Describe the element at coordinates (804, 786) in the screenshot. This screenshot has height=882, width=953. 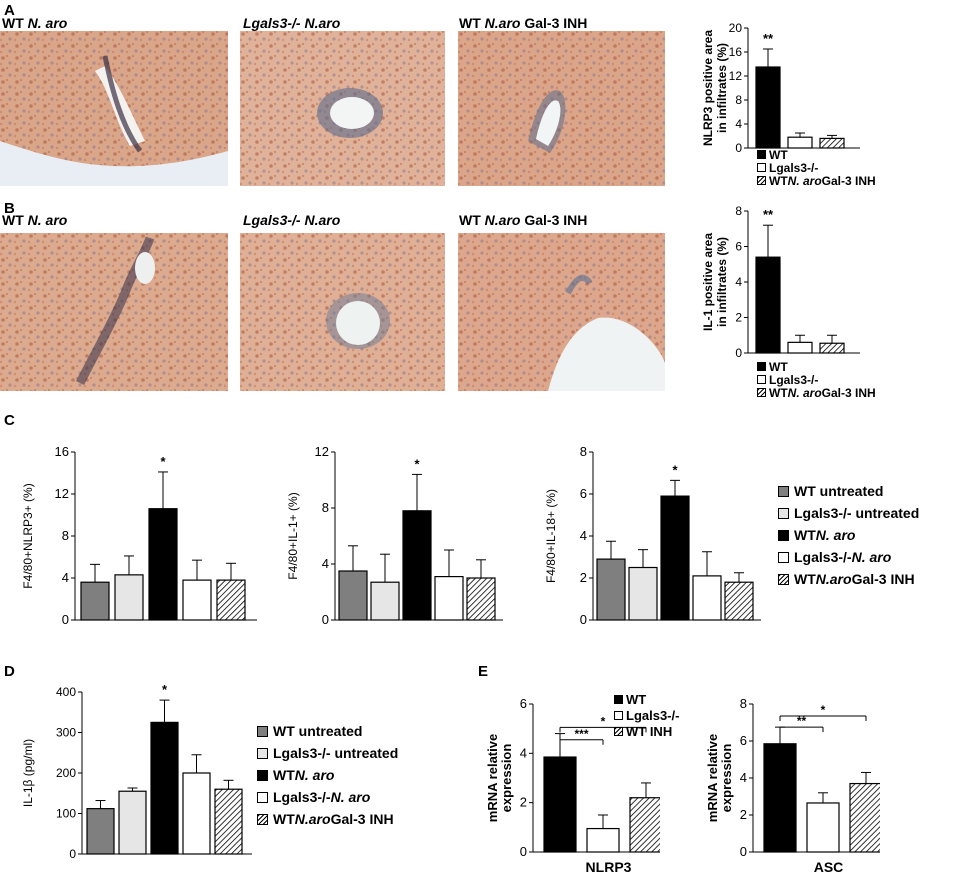
I see `chart-e-asc: 0 2 4 6 8 mRNA relative expression ** * ASC` at that location.